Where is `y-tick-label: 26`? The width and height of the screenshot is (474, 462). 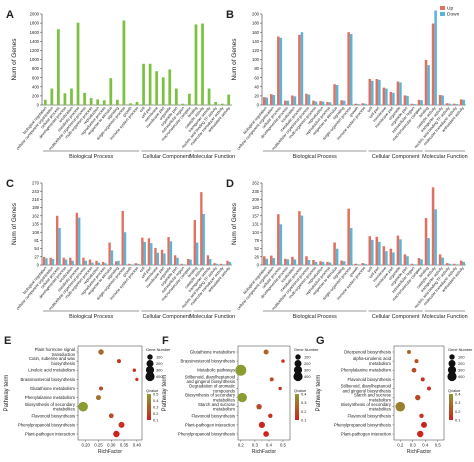
y-tick-label: 26 is located at coordinates (256, 256).